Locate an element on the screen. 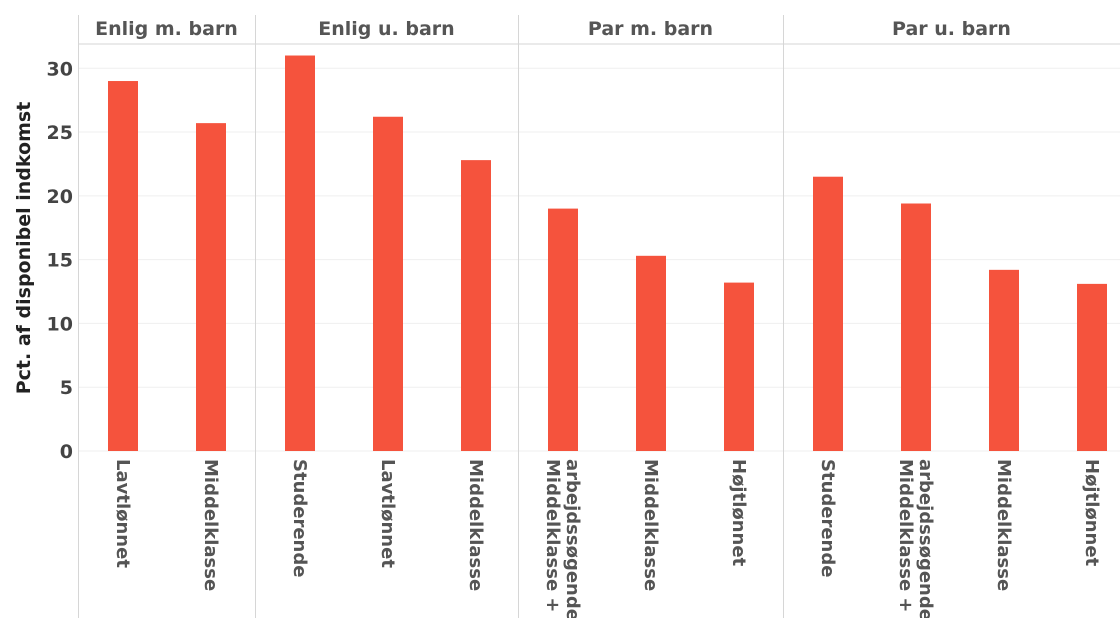 Image resolution: width=1120 pixels, height=618 pixels. y-tick-label: 20 is located at coordinates (60, 197).